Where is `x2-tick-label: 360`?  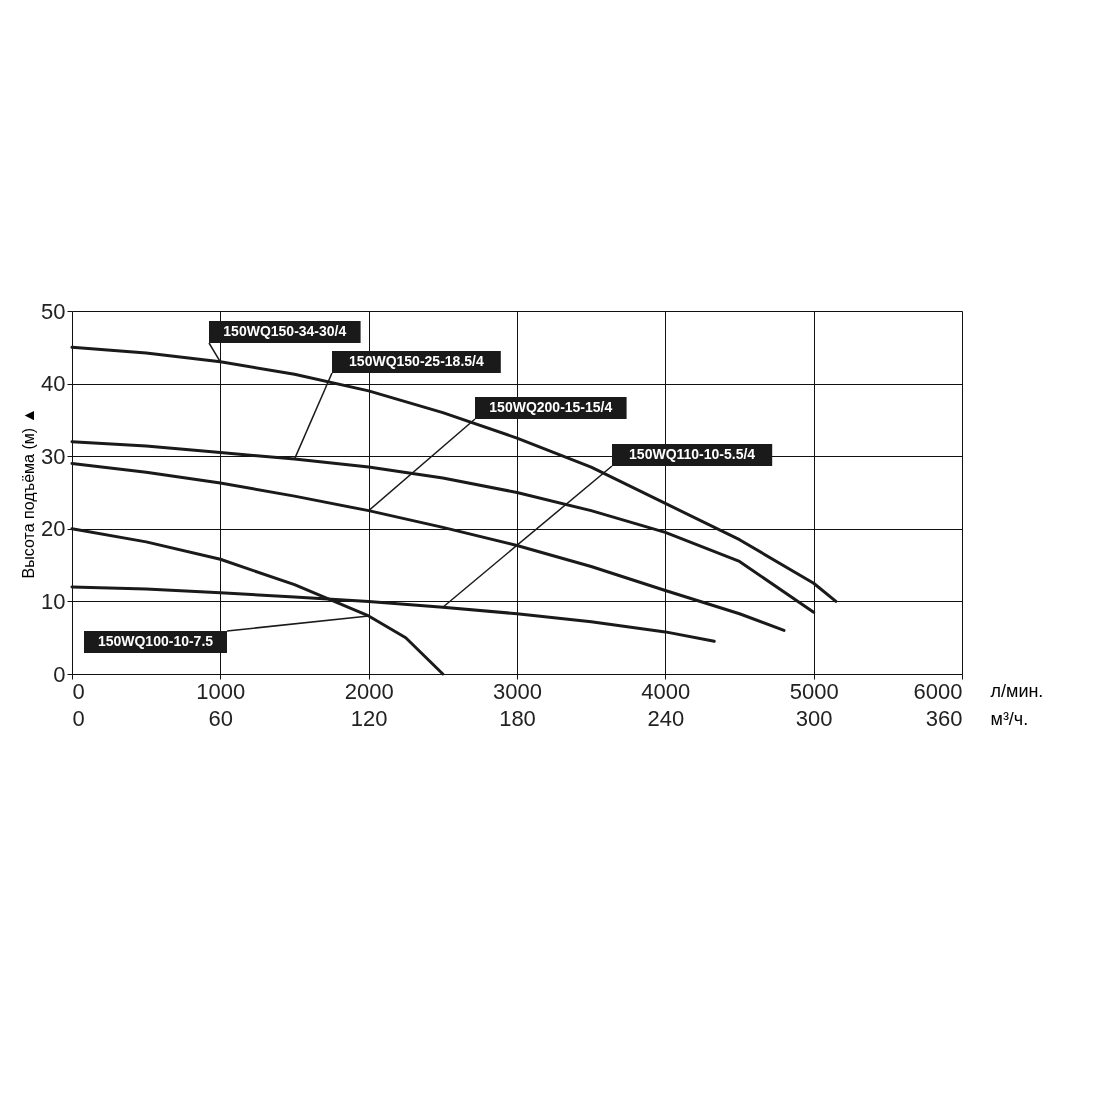
x2-tick-label: 360 is located at coordinates (944, 718).